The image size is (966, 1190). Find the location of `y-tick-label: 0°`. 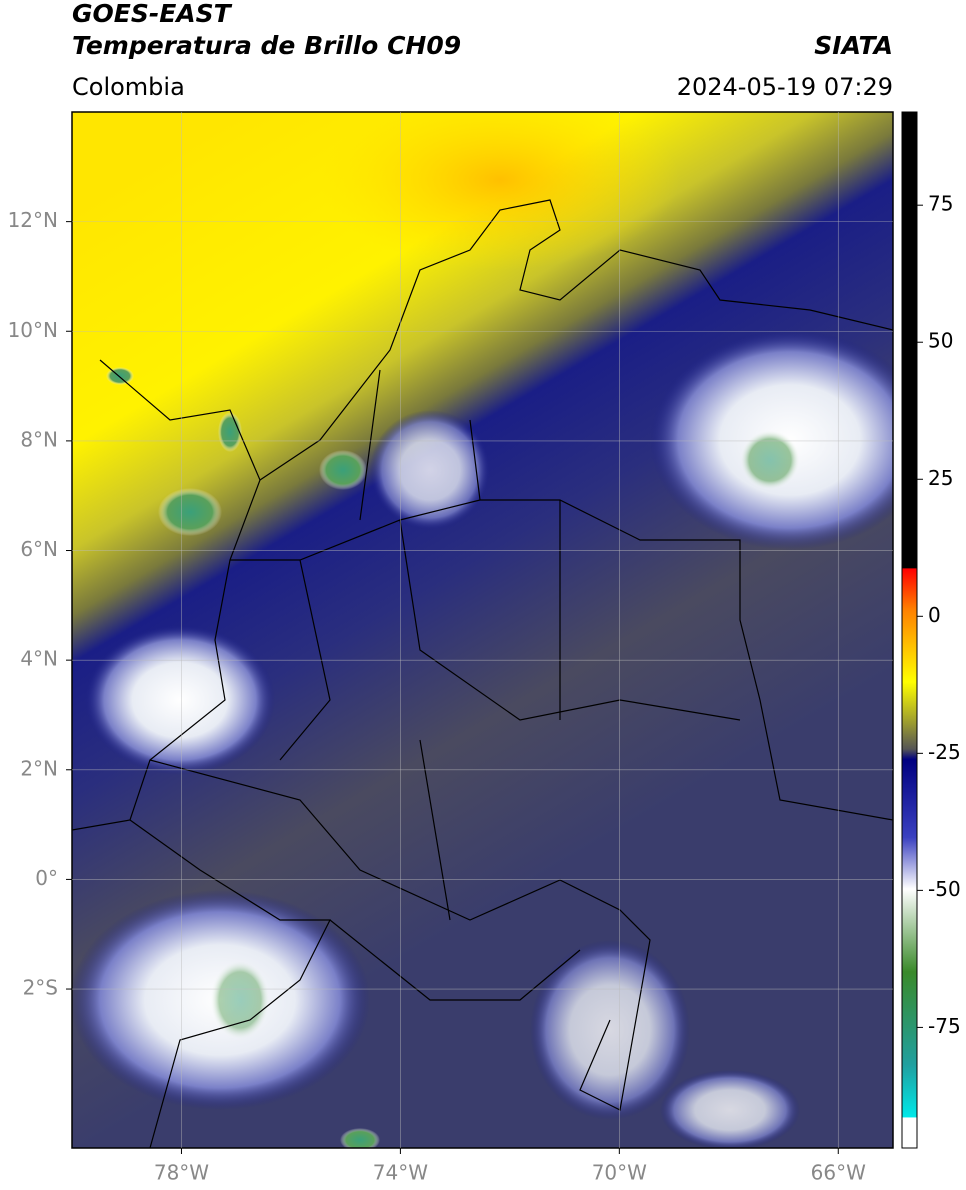

y-tick-label: 0° is located at coordinates (46, 878).